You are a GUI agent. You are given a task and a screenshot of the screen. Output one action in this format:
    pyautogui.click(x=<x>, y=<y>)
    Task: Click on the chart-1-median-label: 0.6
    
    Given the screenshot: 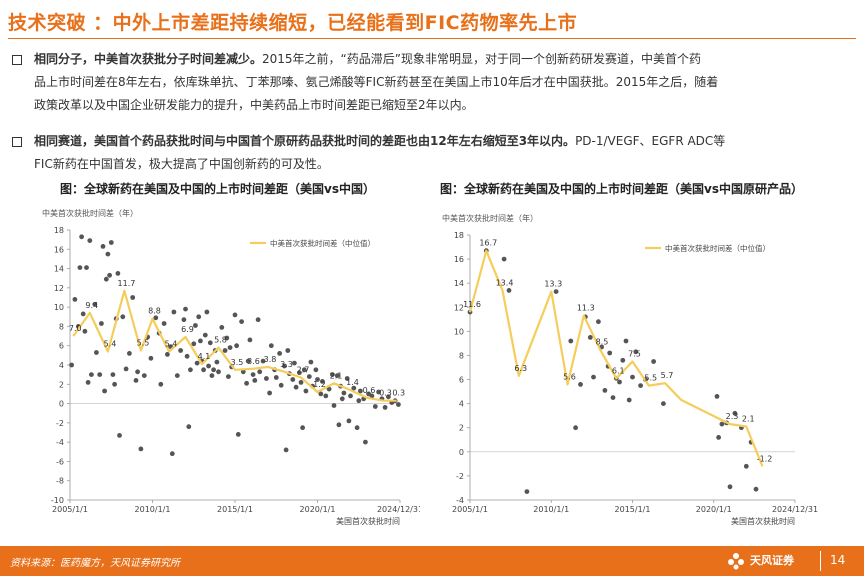 What is the action you would take?
    pyautogui.click(x=369, y=390)
    